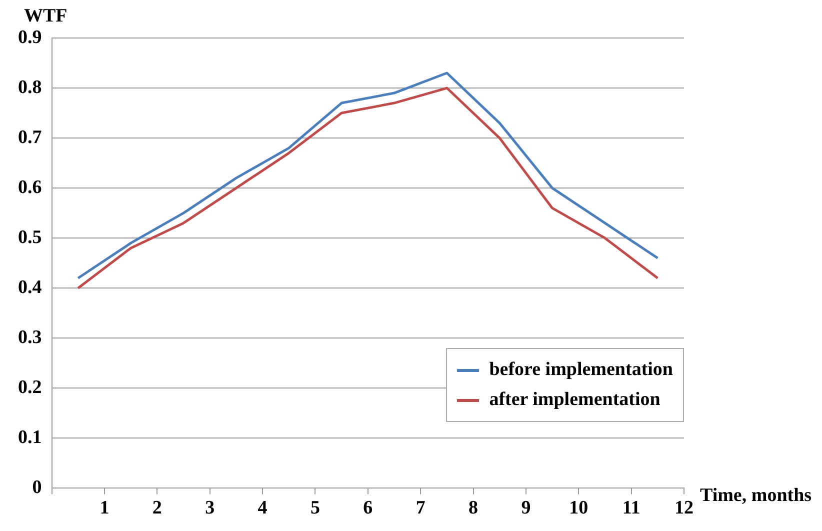 The width and height of the screenshot is (822, 531). I want to click on x-tick-label: 3, so click(210, 508).